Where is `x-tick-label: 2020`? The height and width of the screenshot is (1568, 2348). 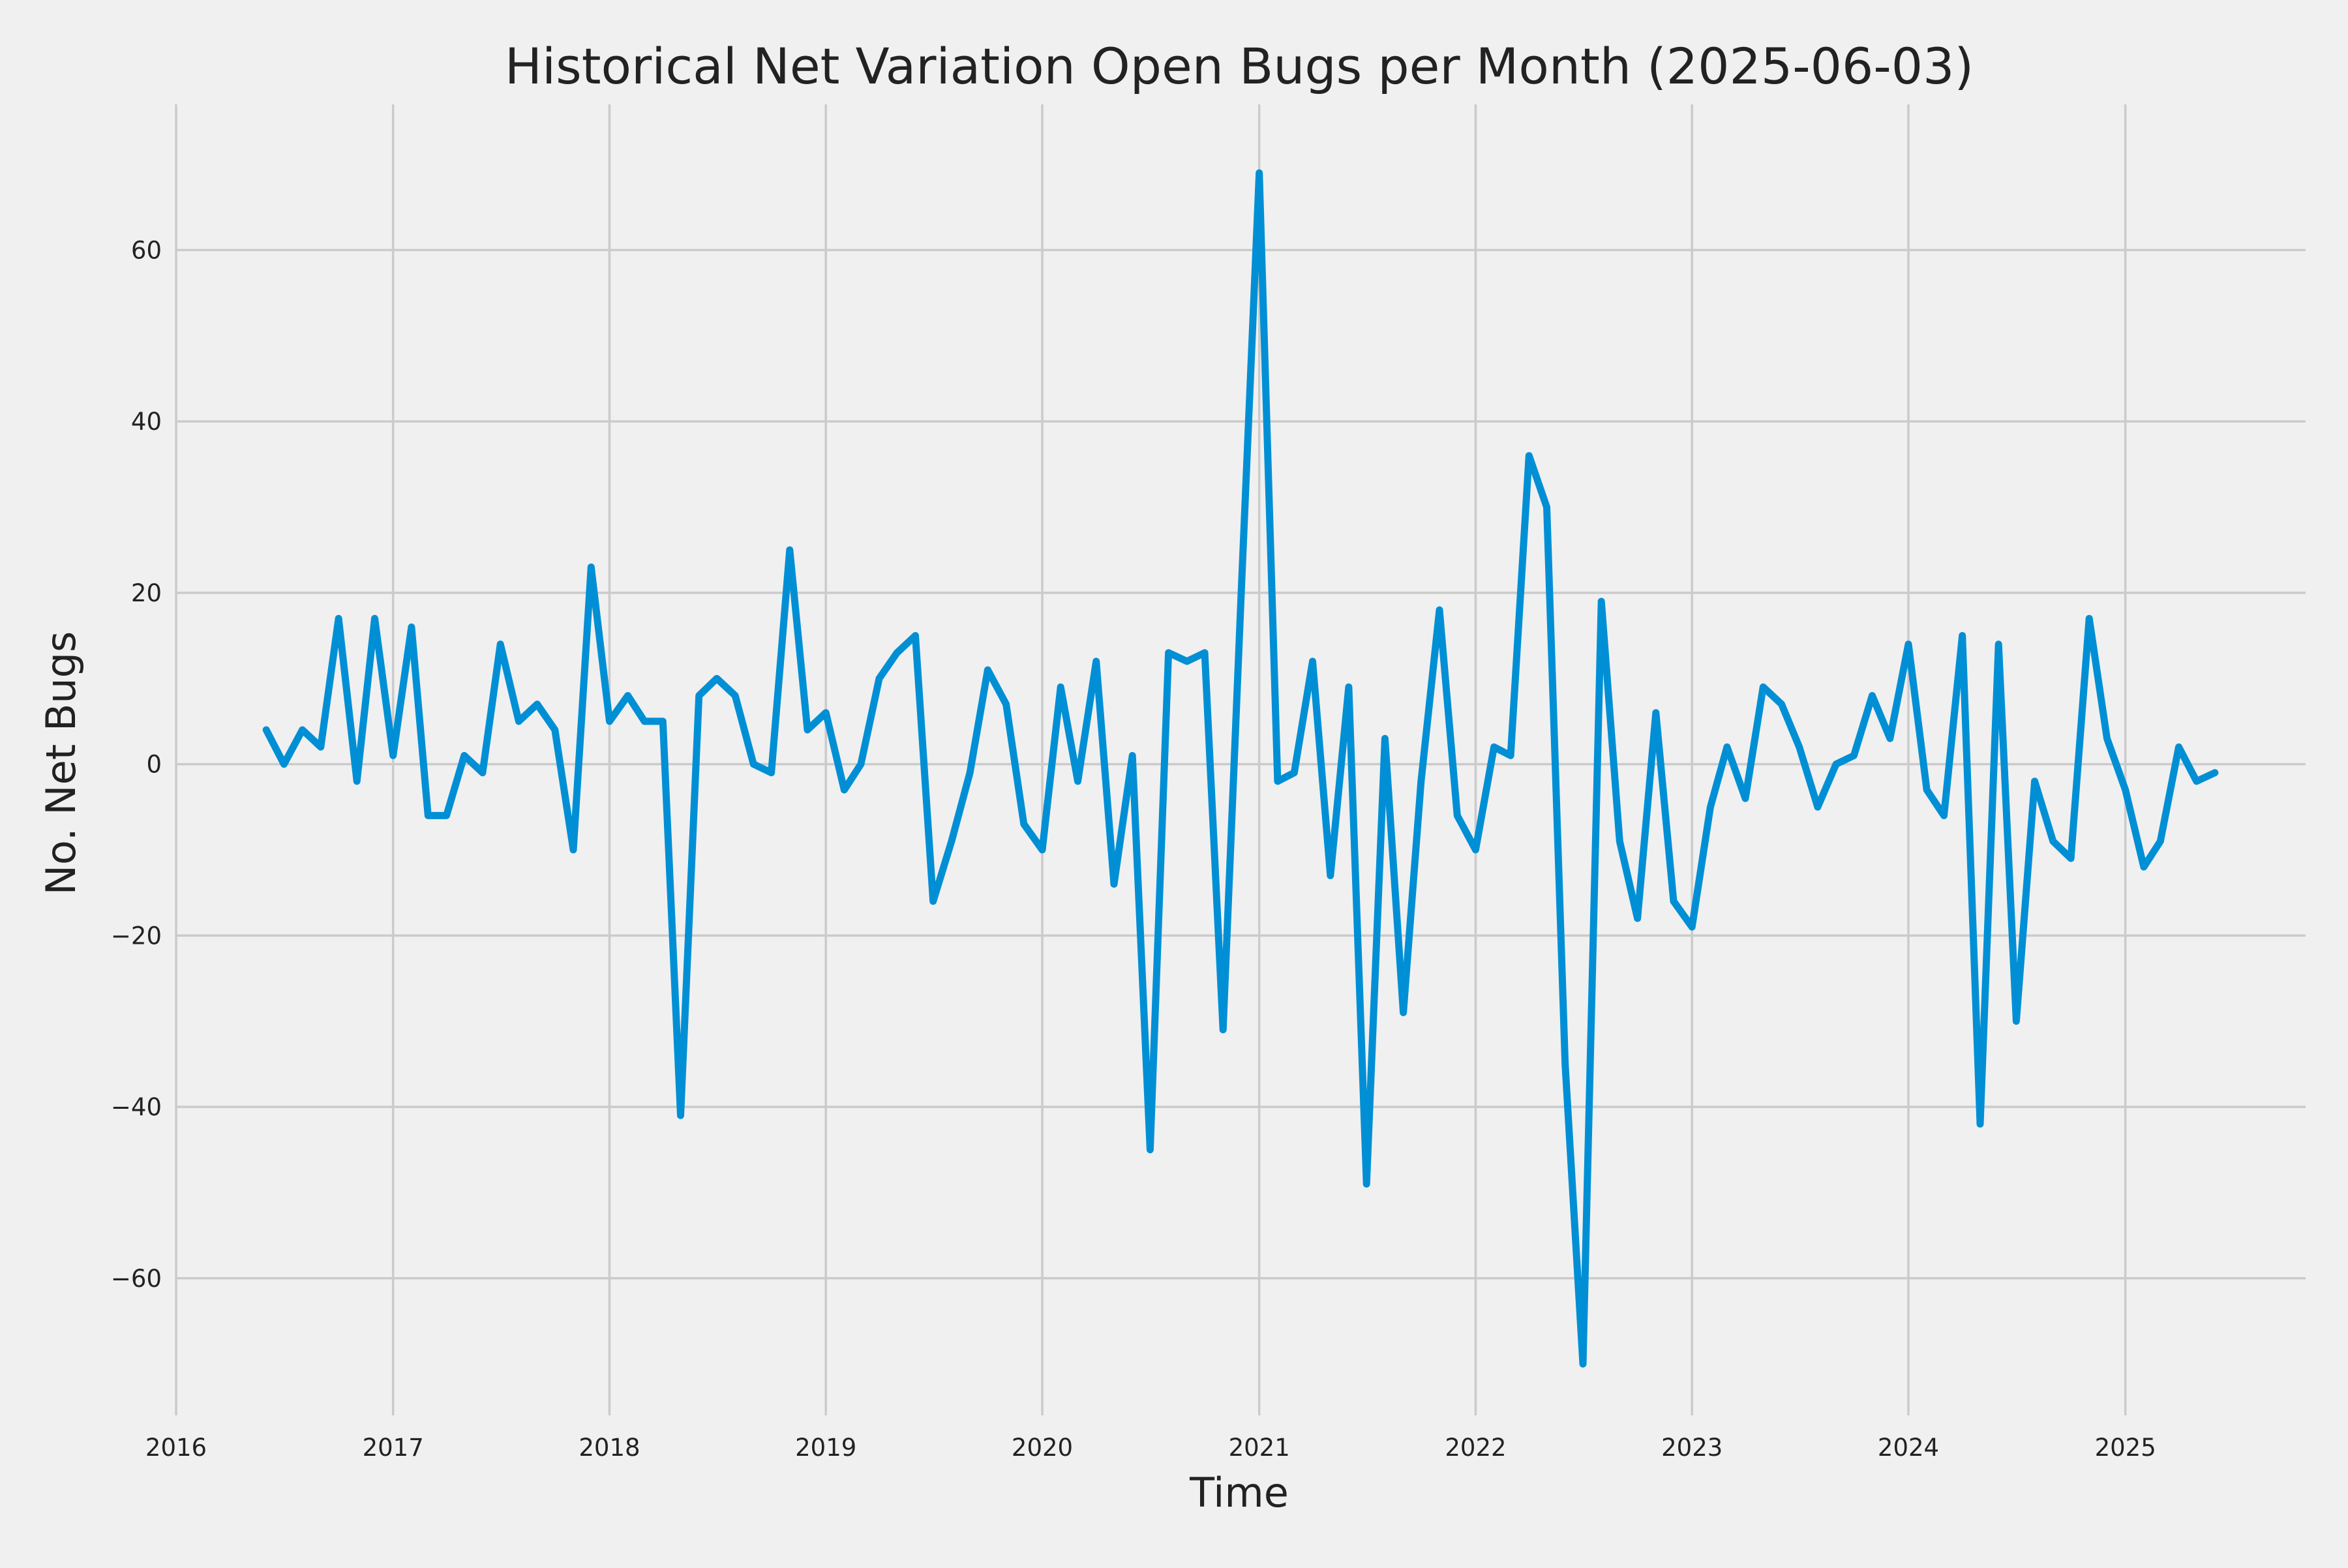 x-tick-label: 2020 is located at coordinates (1042, 1448).